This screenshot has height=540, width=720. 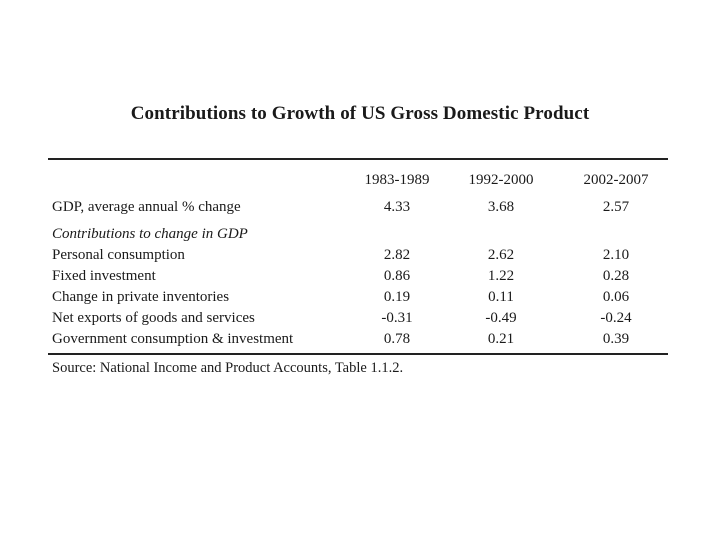 I want to click on row-label: Personal consumption, so click(x=118, y=255).